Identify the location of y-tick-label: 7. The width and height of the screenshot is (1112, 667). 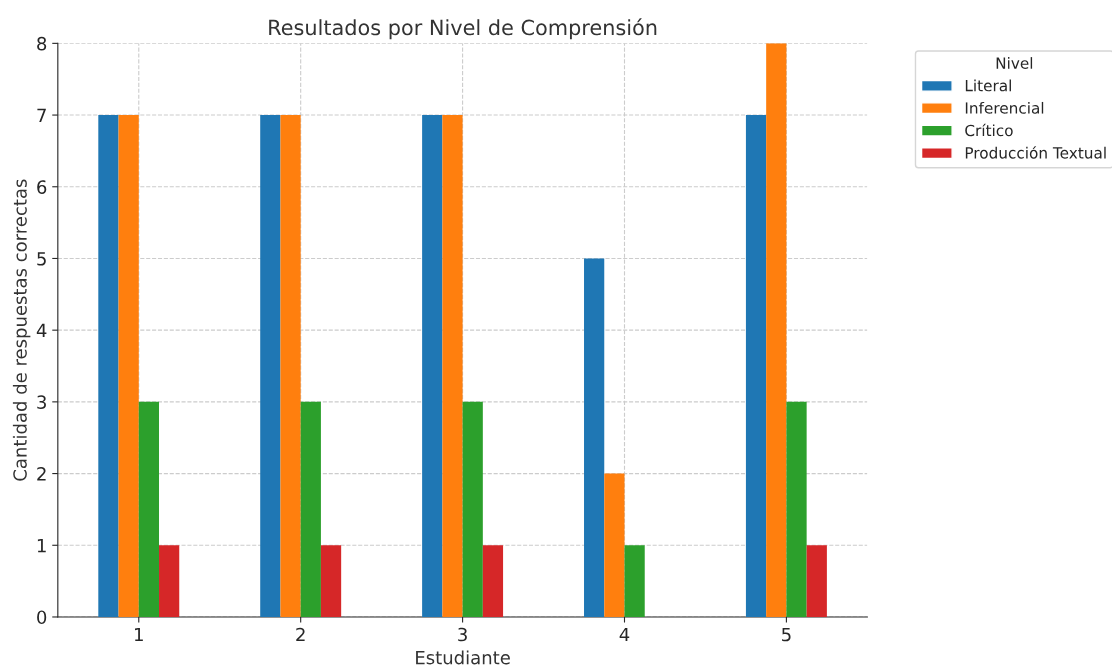
(41, 115).